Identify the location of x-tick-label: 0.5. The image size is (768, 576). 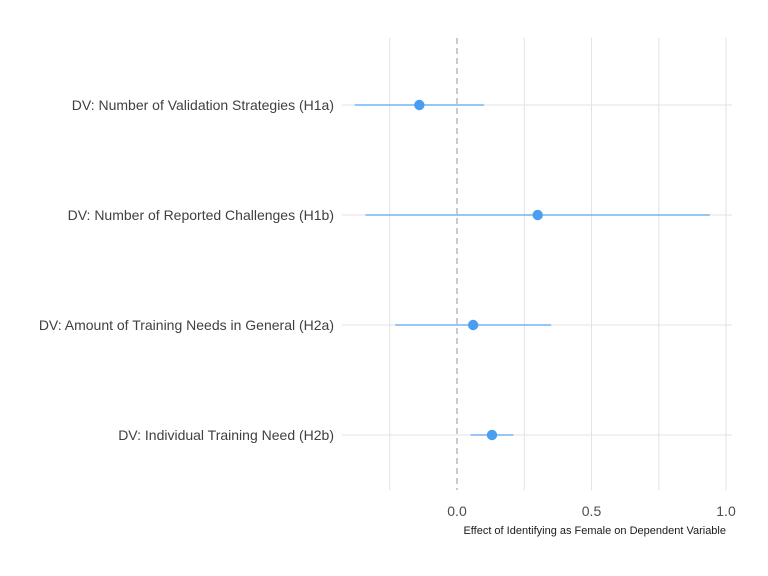
(592, 511).